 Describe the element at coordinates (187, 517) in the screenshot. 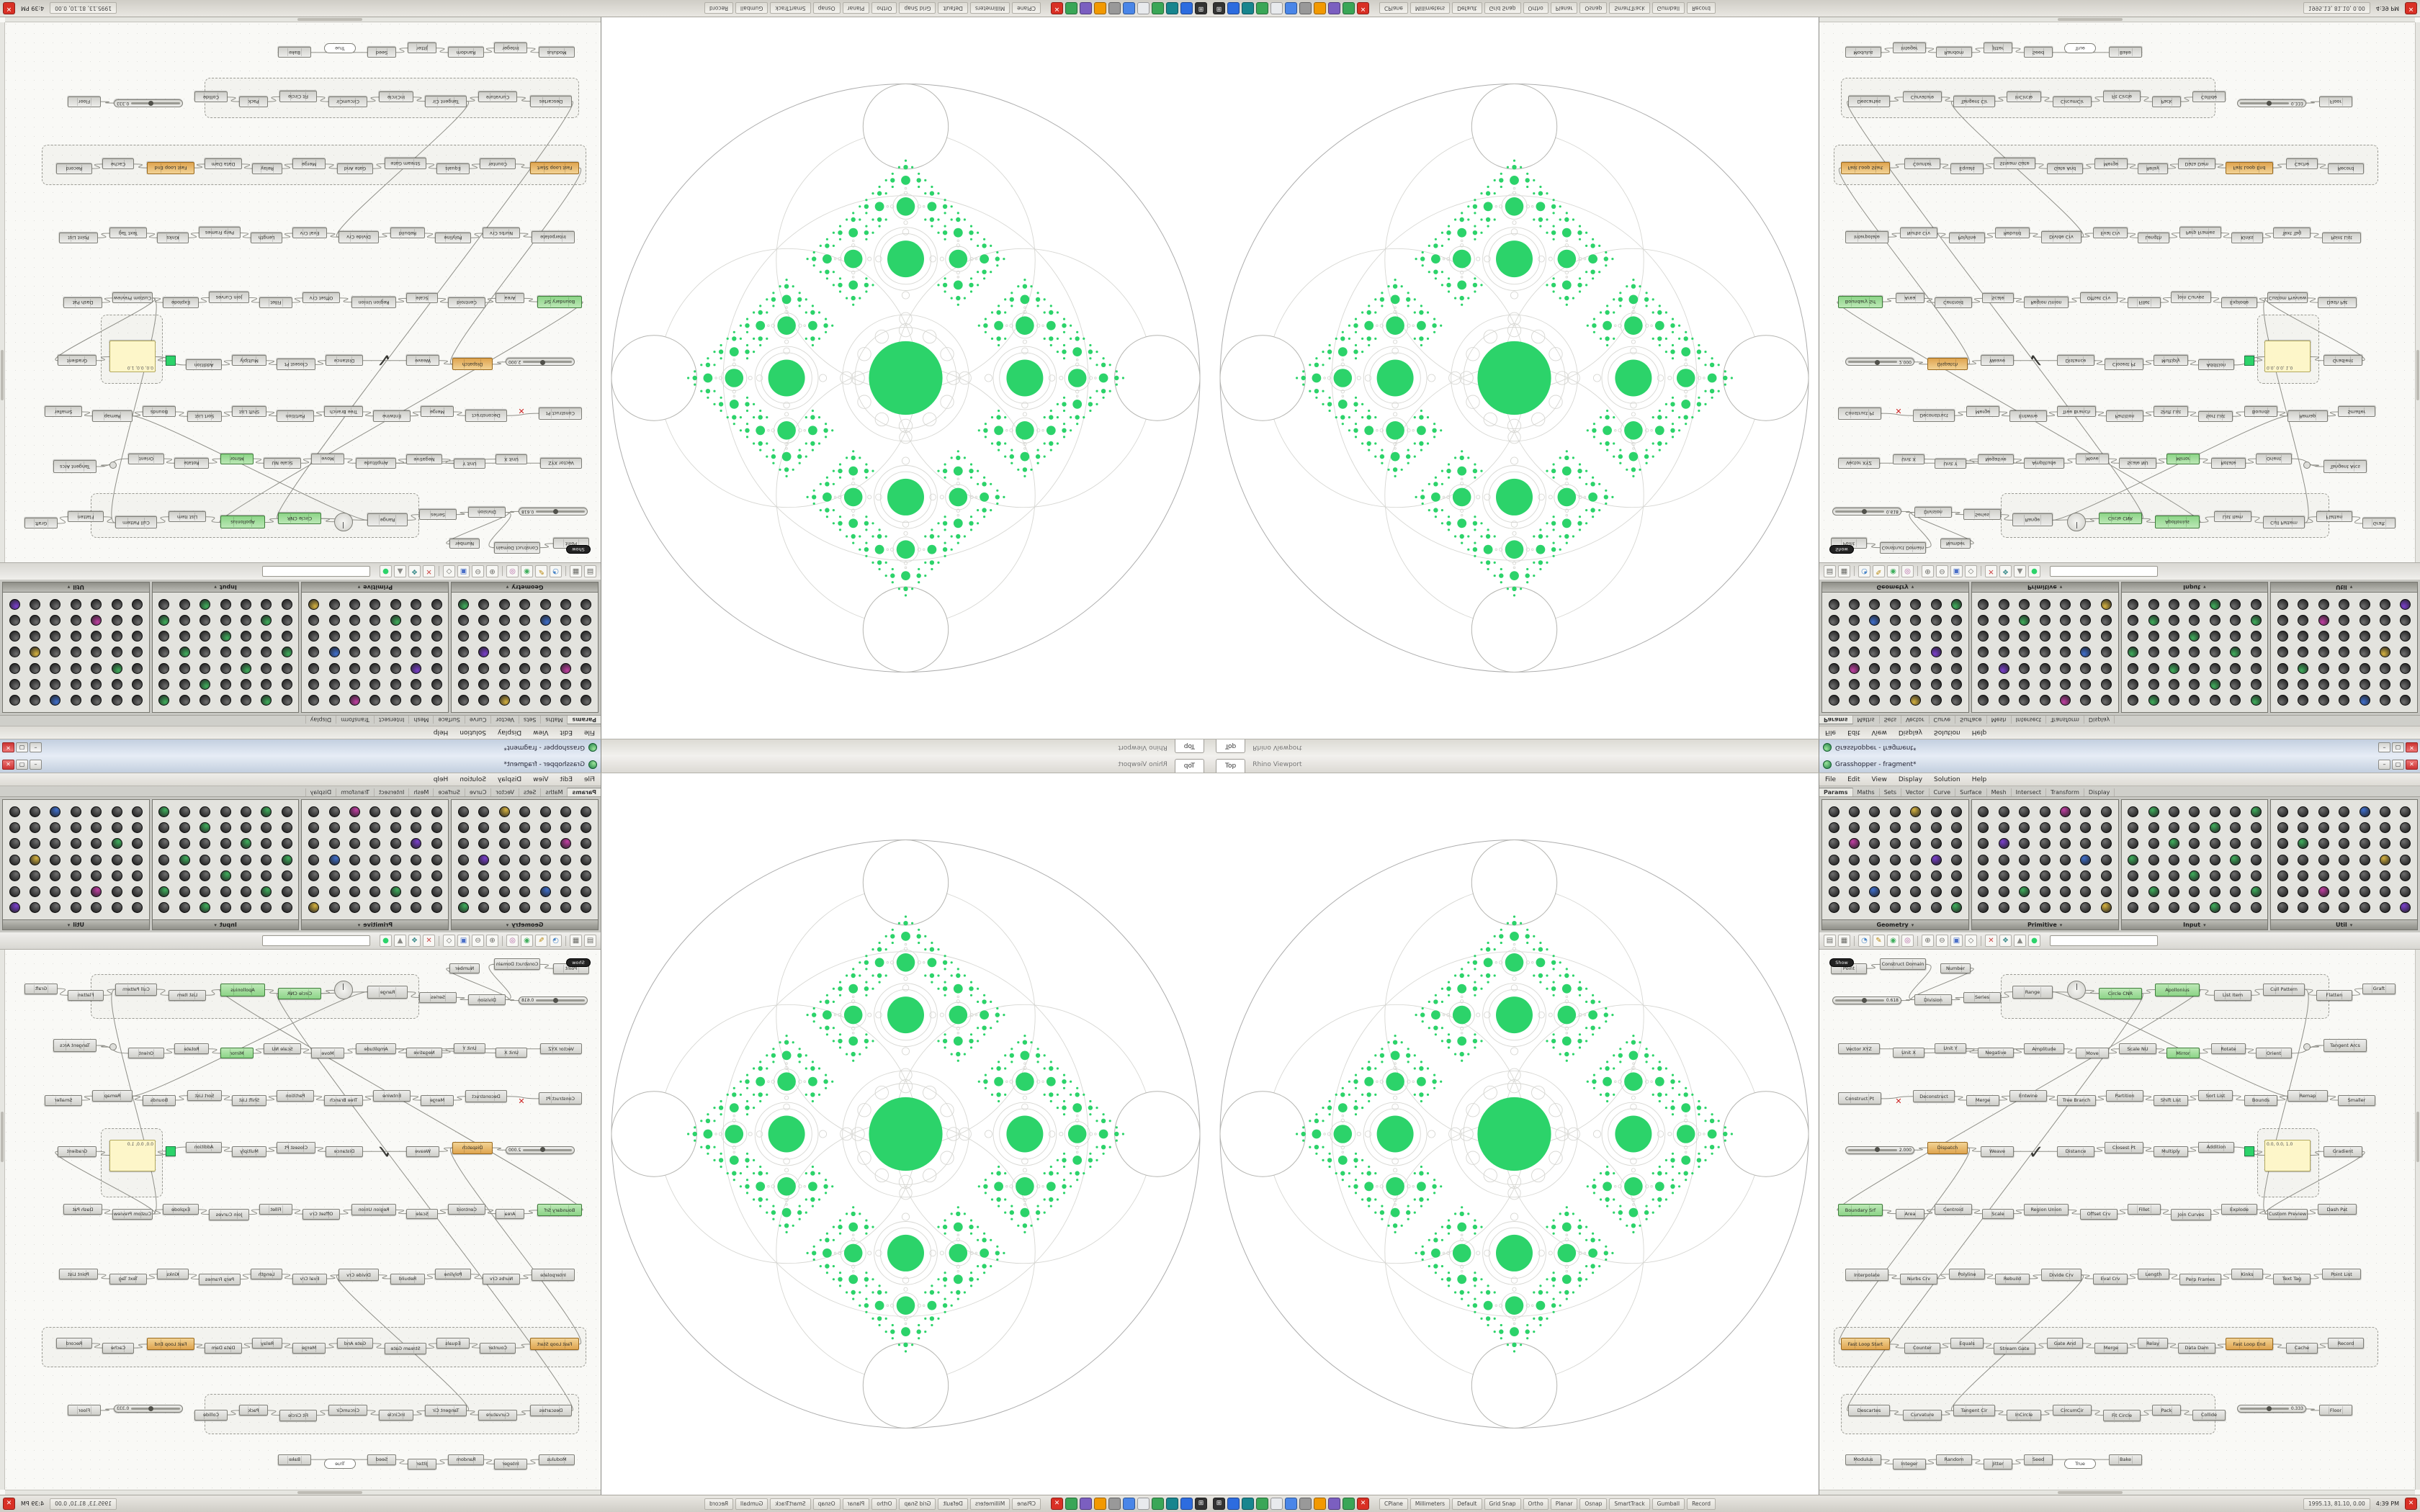

I see `gh-node-list-item: List Item` at that location.